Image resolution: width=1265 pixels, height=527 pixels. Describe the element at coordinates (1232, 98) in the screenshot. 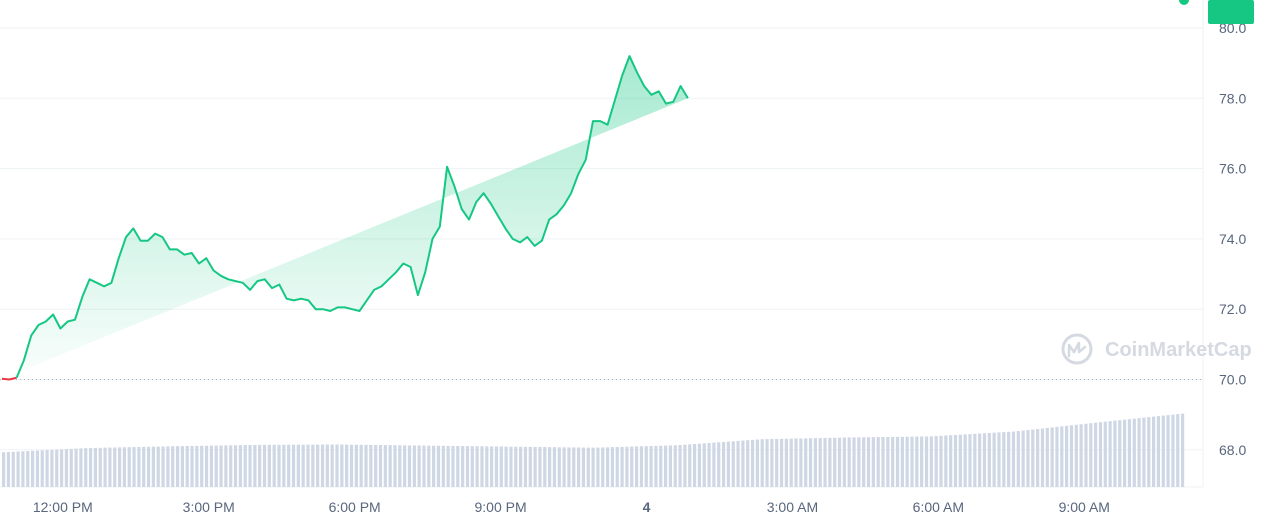

I see `y-tick-label: 78.0` at that location.